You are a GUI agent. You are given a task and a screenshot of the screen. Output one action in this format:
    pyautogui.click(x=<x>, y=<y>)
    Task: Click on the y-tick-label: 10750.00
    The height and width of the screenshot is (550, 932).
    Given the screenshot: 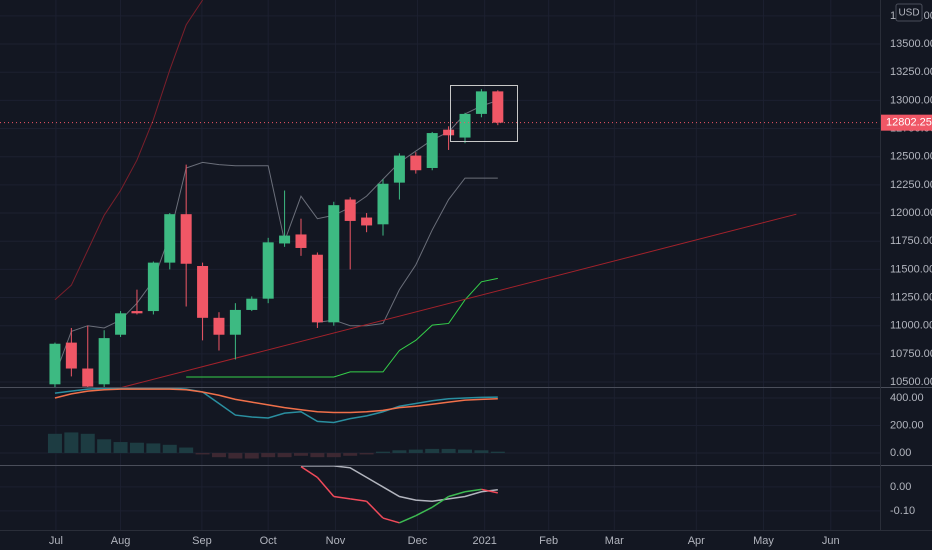 What is the action you would take?
    pyautogui.click(x=911, y=354)
    